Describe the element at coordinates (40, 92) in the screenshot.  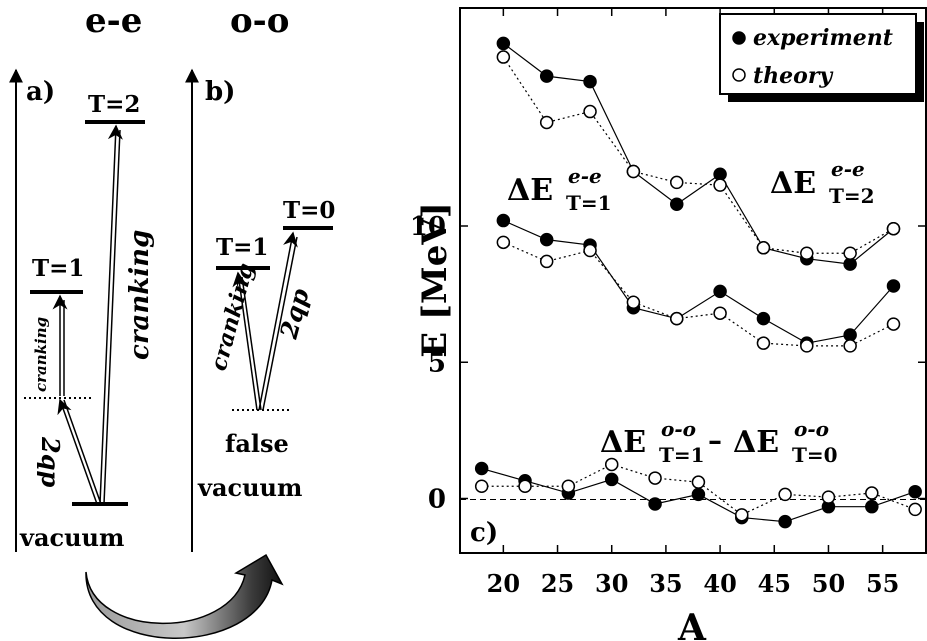
I see `panel-a-label: a)` at that location.